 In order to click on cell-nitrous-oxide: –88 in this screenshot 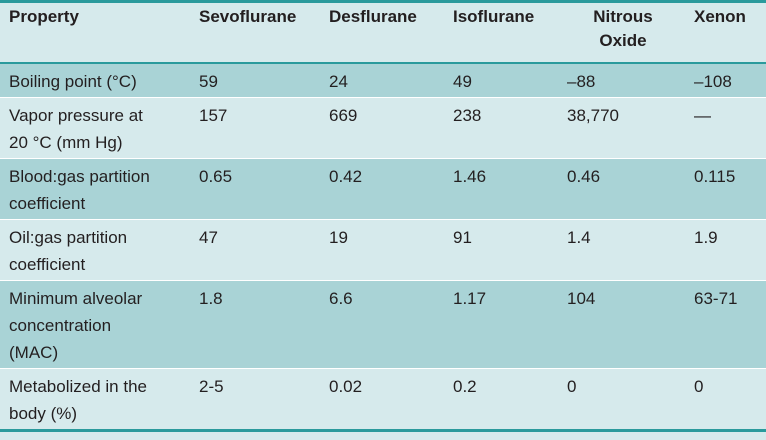, I will do `click(581, 81)`.